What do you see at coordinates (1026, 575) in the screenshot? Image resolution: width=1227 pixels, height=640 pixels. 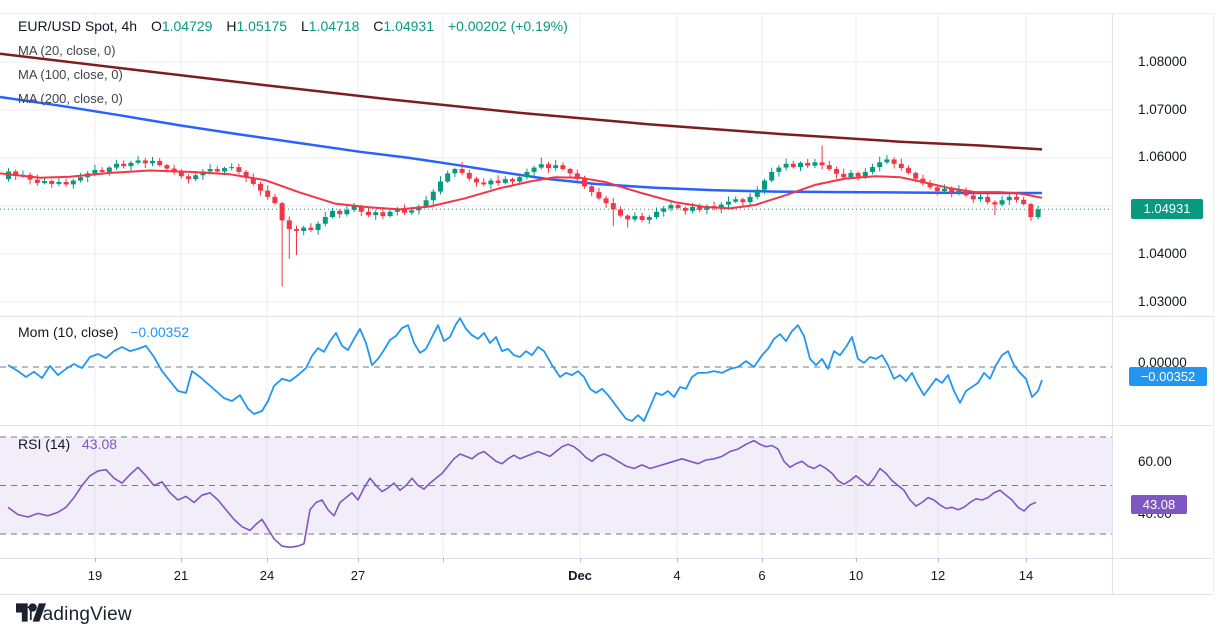 I see `time-axis-label: 14` at bounding box center [1026, 575].